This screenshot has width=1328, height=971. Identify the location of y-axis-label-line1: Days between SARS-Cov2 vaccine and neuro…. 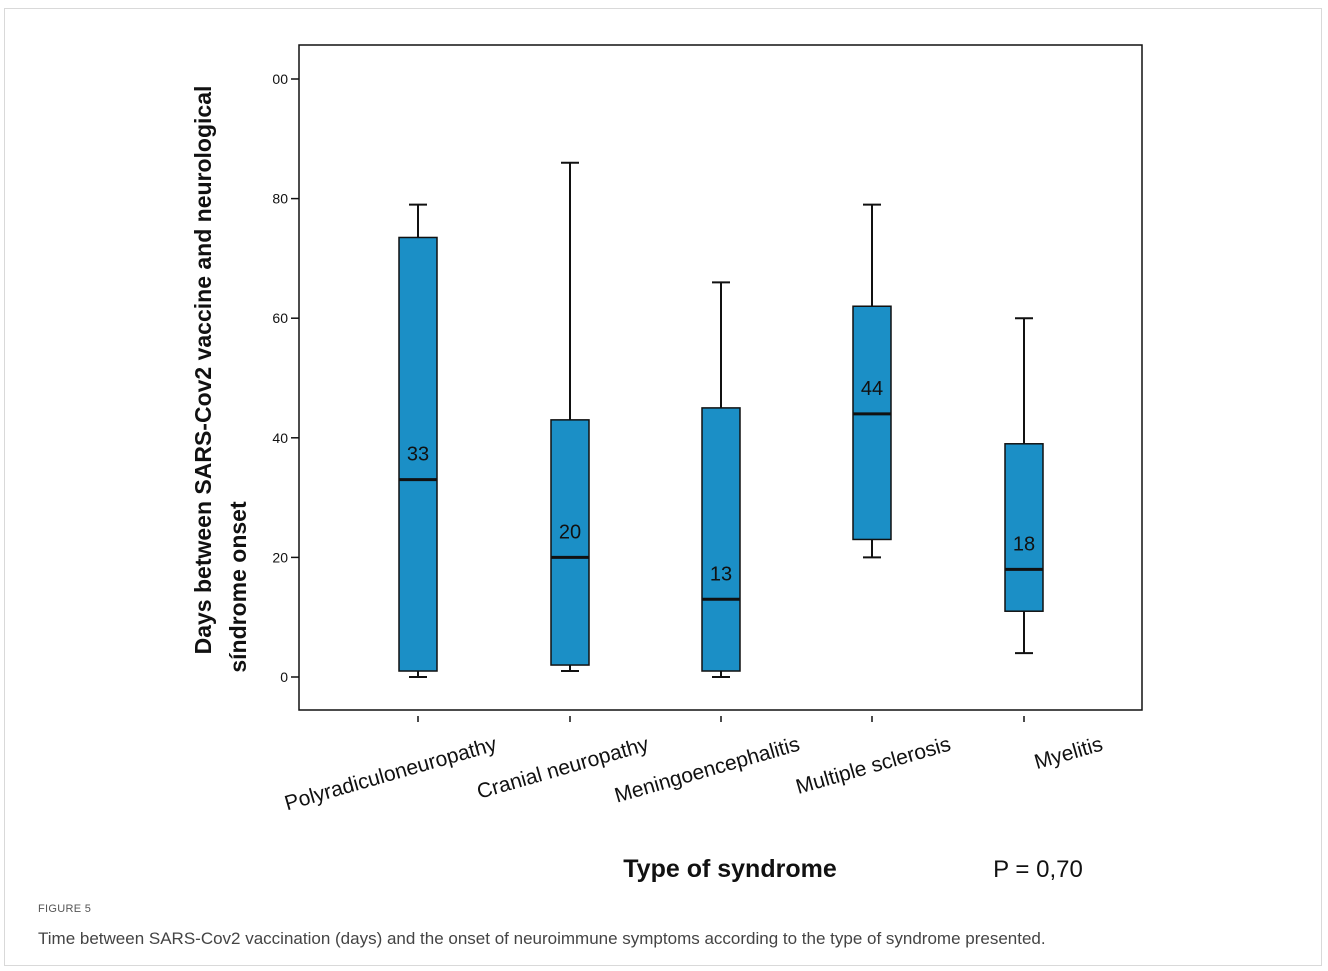
(203, 370).